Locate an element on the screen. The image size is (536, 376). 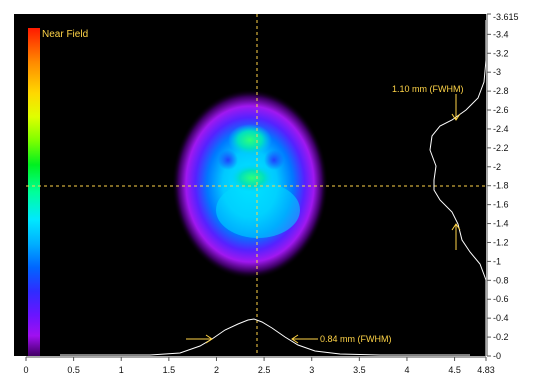
y-tick-label: -0.8 is located at coordinates (501, 280).